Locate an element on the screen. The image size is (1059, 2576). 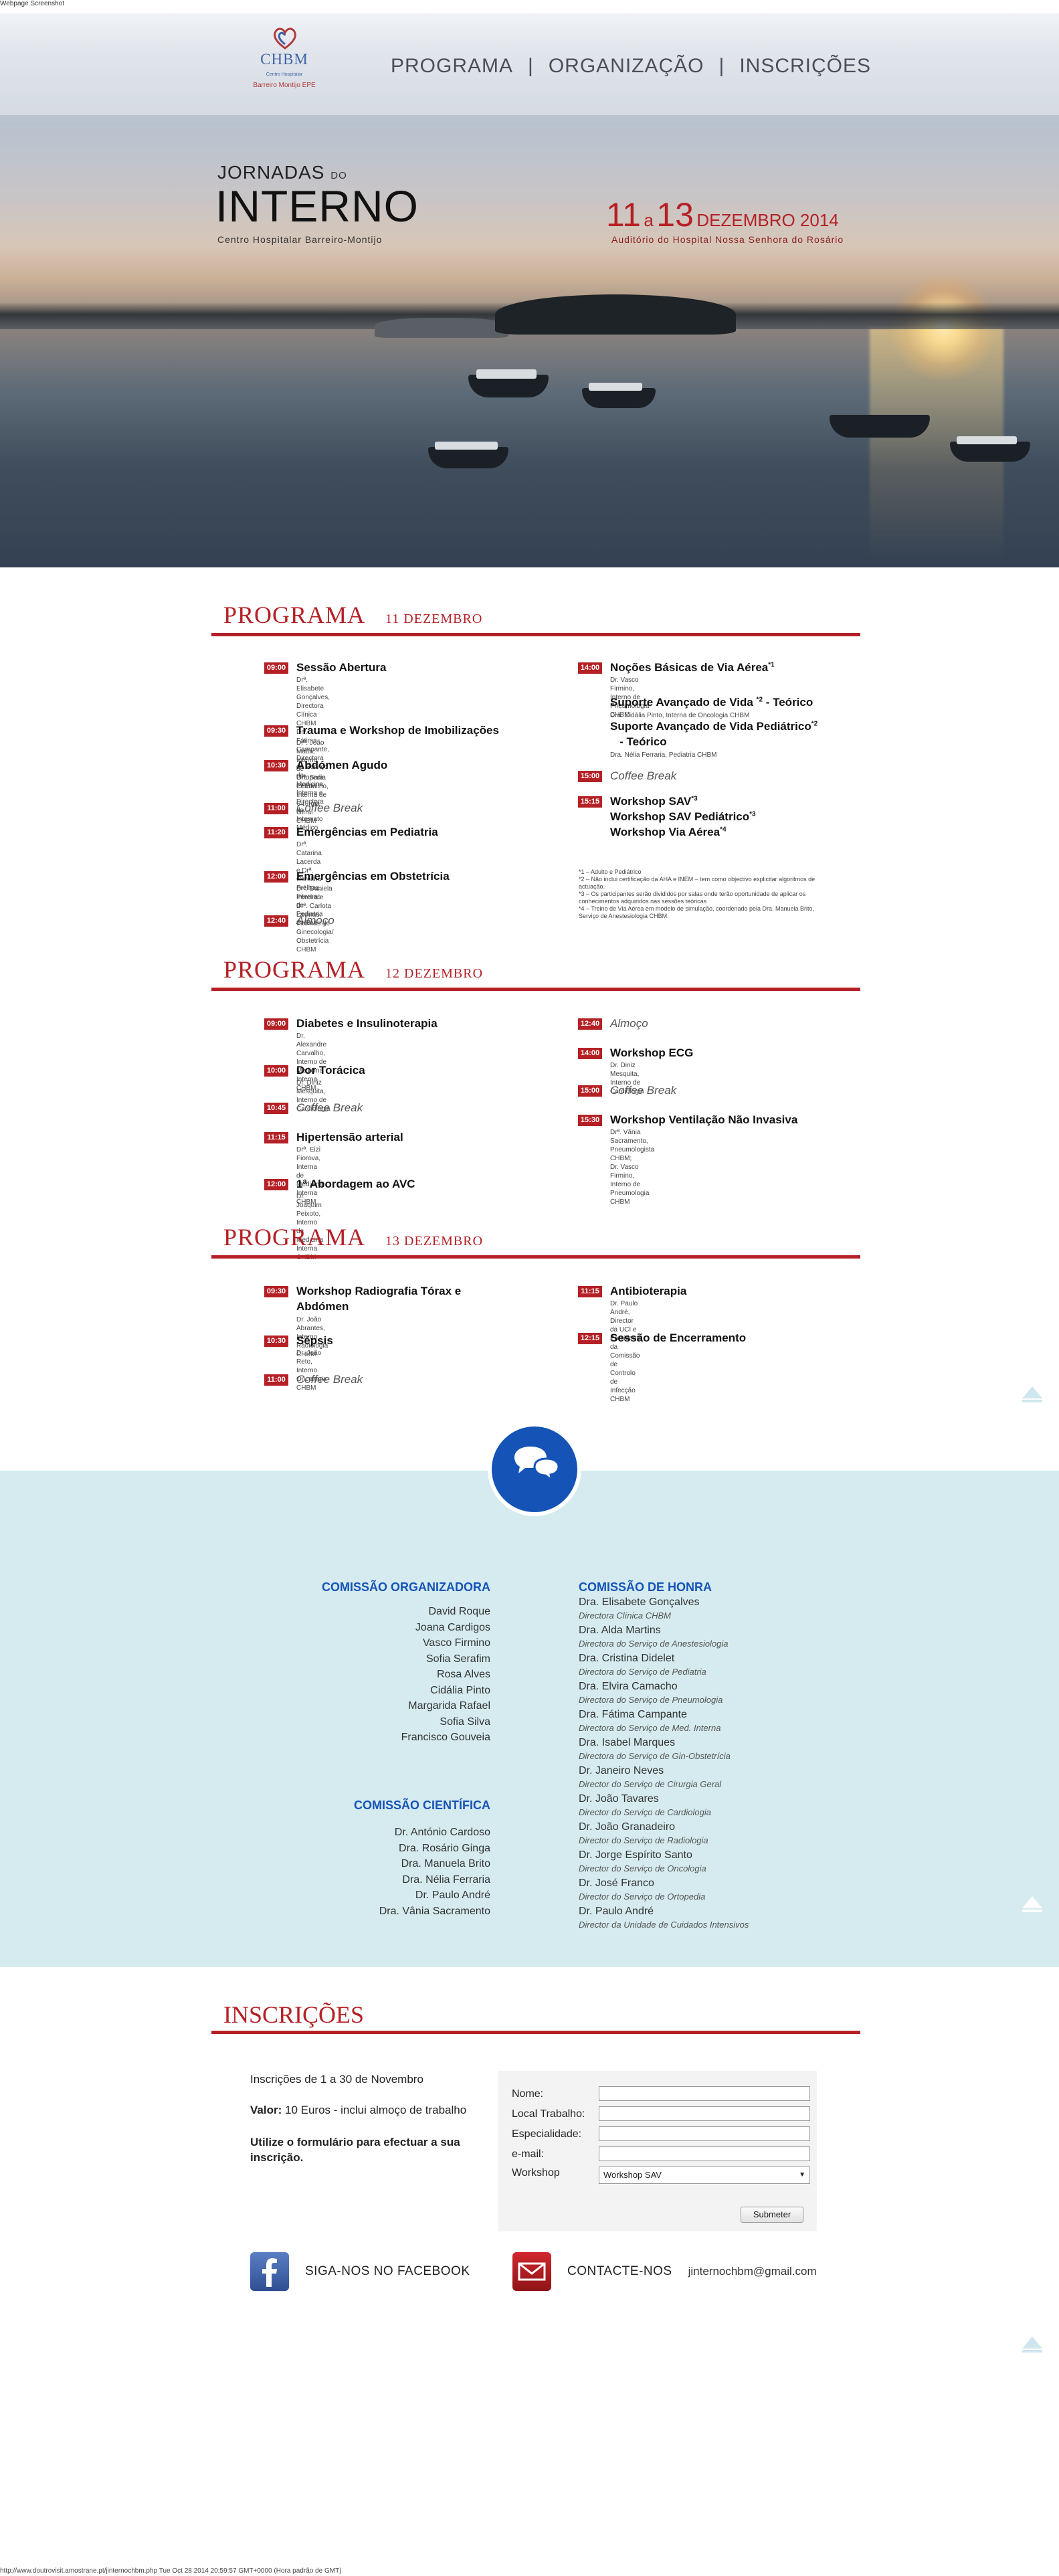
speaker-line: Médico is located at coordinates (307, 828).